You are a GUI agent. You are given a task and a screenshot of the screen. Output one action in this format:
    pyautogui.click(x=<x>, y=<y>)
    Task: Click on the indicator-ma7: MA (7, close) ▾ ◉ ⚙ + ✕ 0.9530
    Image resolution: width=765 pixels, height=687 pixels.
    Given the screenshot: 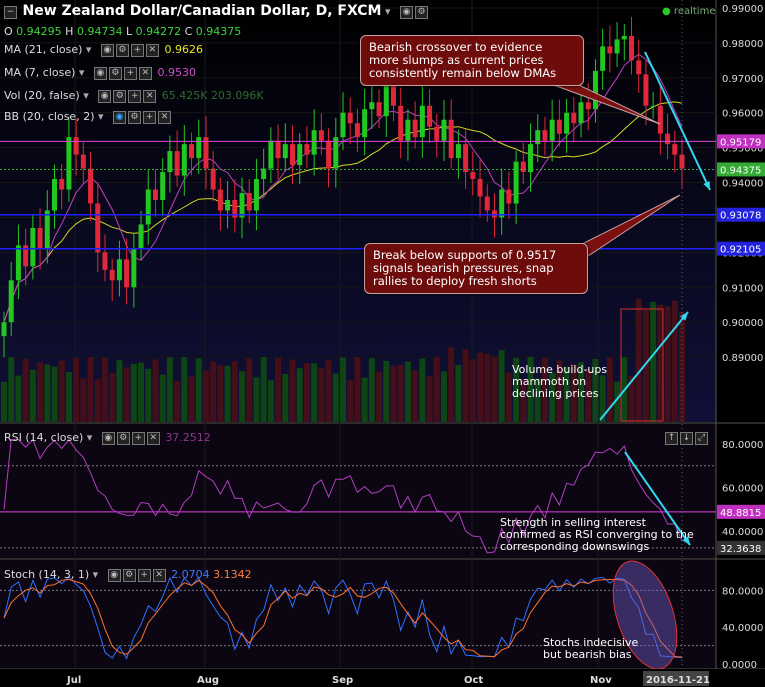 What is the action you would take?
    pyautogui.click(x=100, y=73)
    